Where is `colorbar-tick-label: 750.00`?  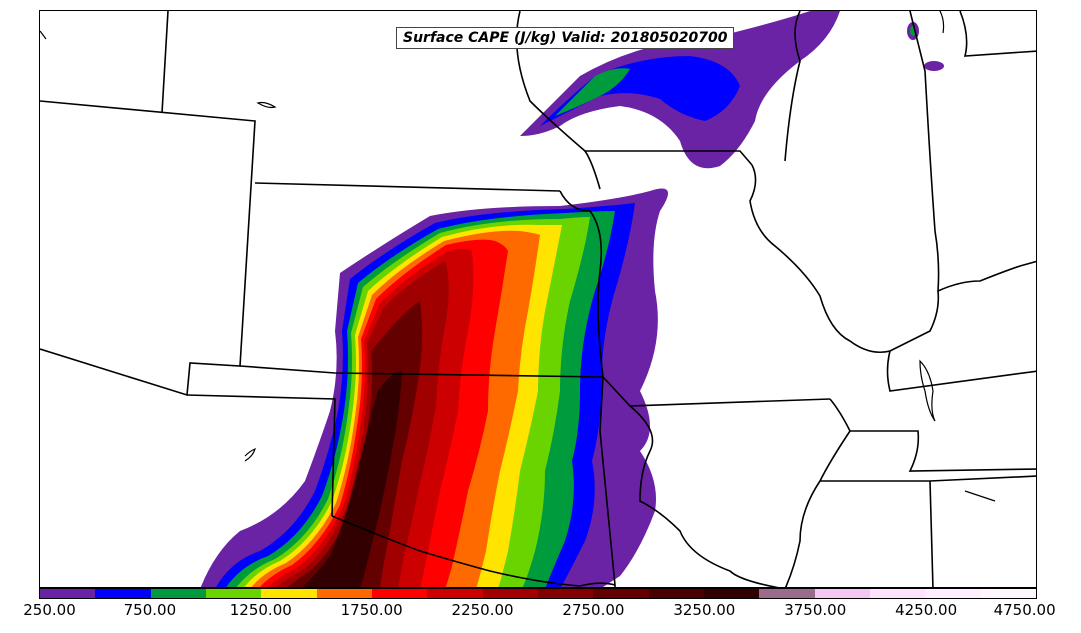 colorbar-tick-label: 750.00 is located at coordinates (150, 610).